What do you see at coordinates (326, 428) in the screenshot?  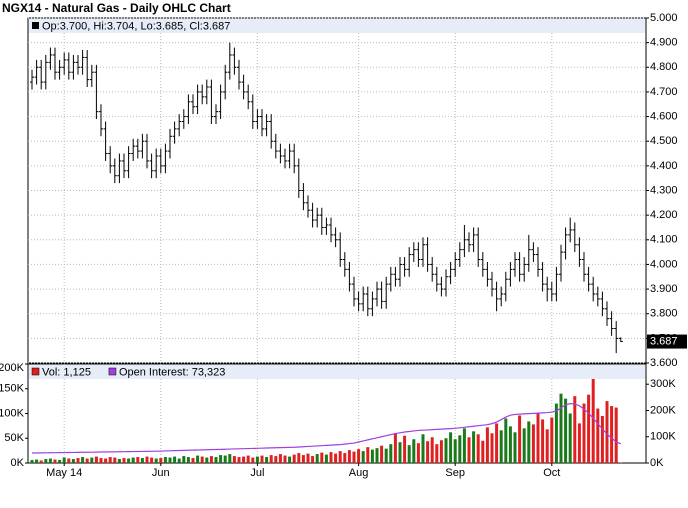 I see `open-interest-line` at bounding box center [326, 428].